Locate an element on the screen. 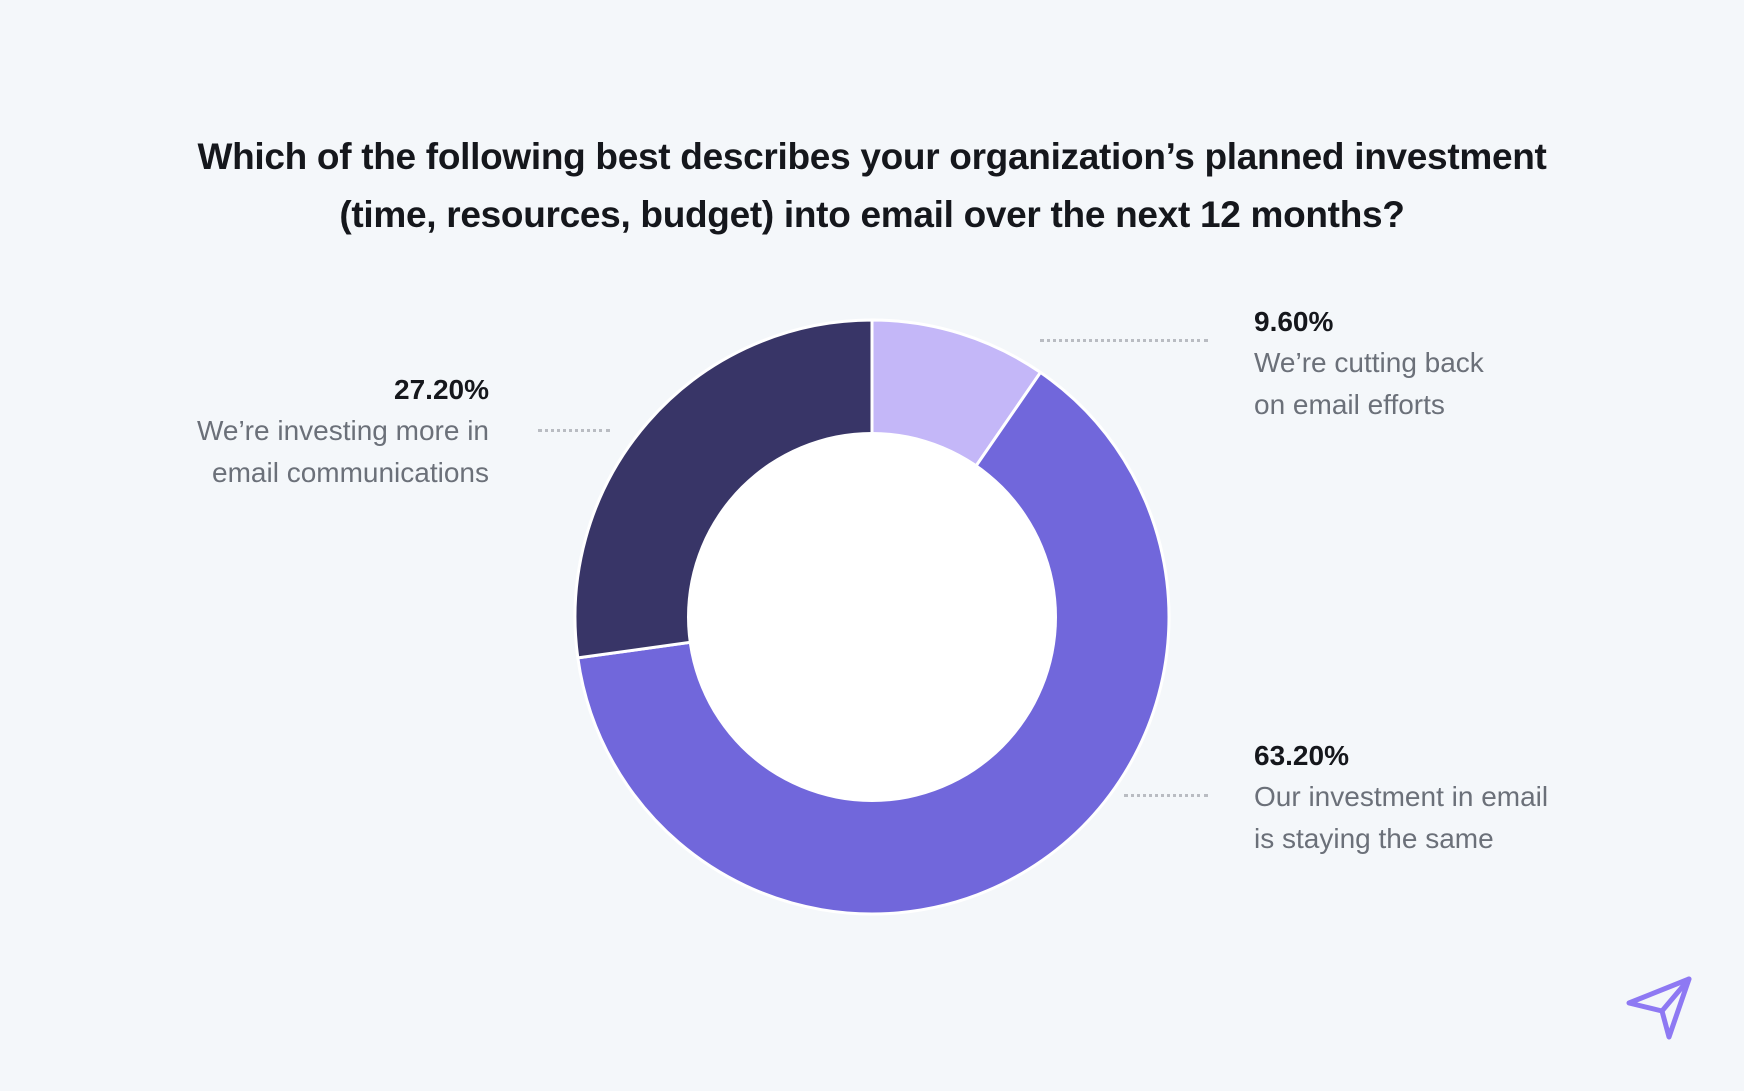 The image size is (1744, 1091). slice-category-label: Our investment in email is located at coordinates (1401, 796).